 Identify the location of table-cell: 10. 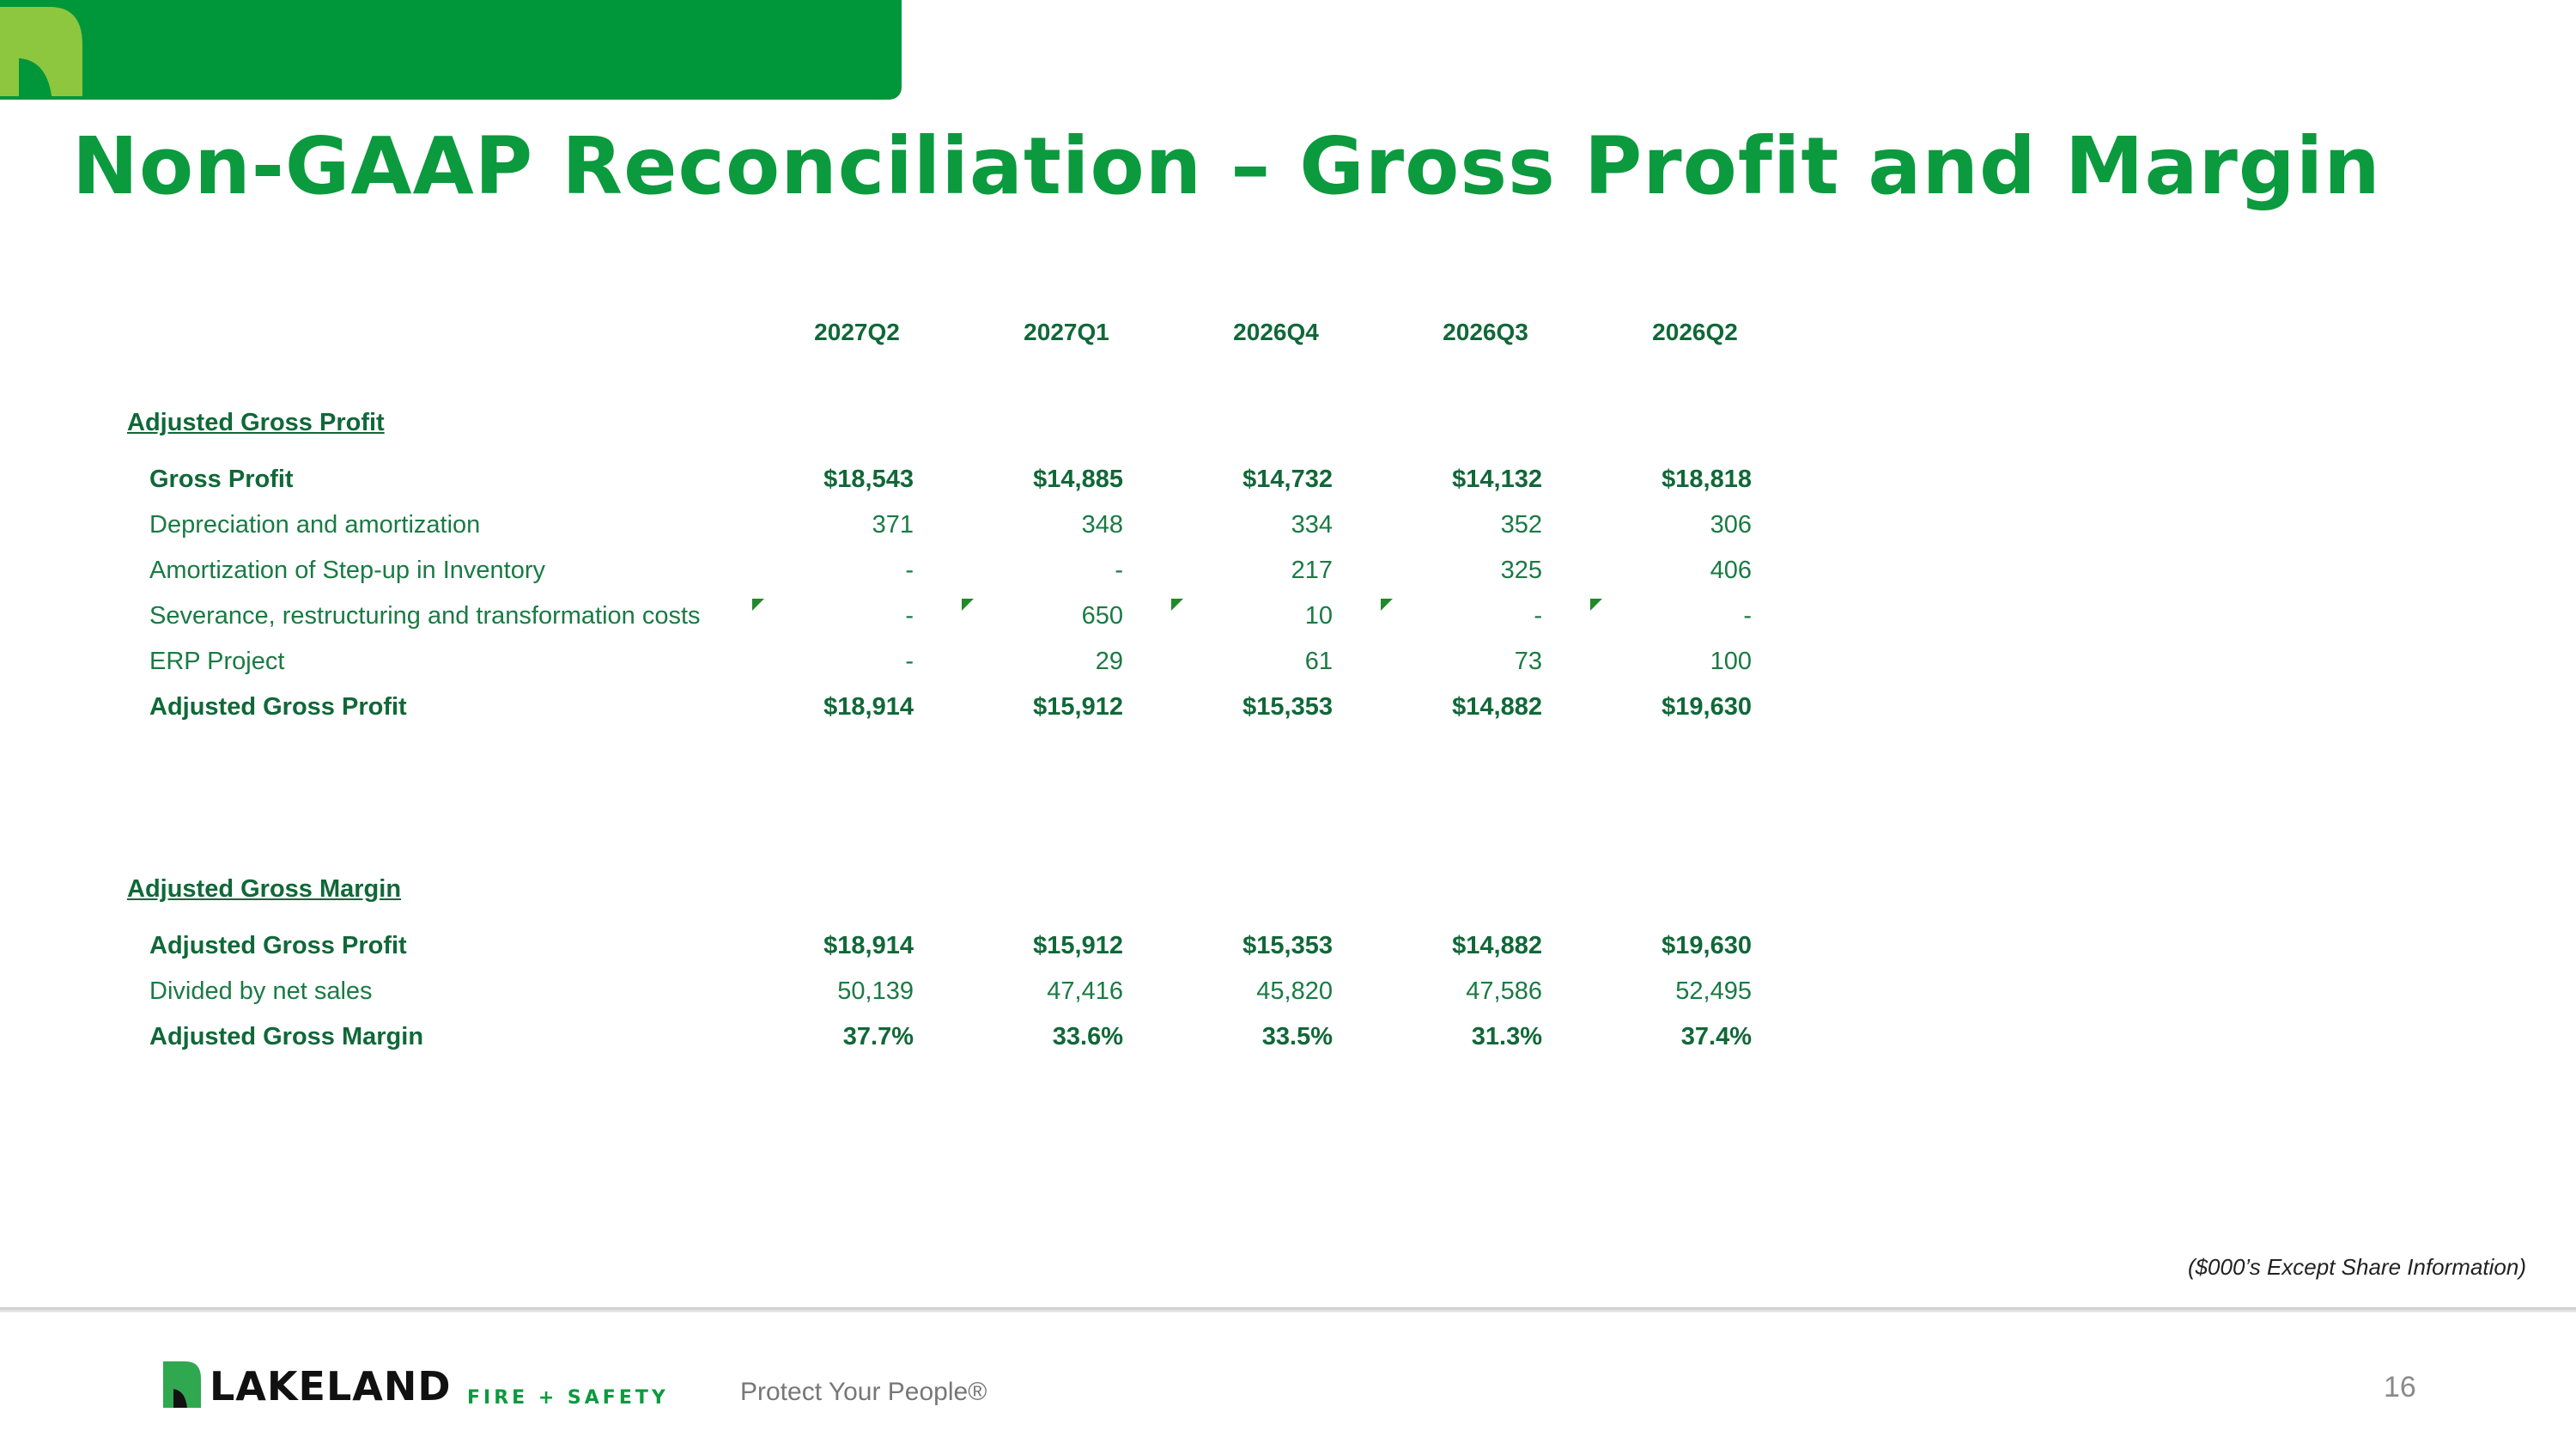
(1319, 616).